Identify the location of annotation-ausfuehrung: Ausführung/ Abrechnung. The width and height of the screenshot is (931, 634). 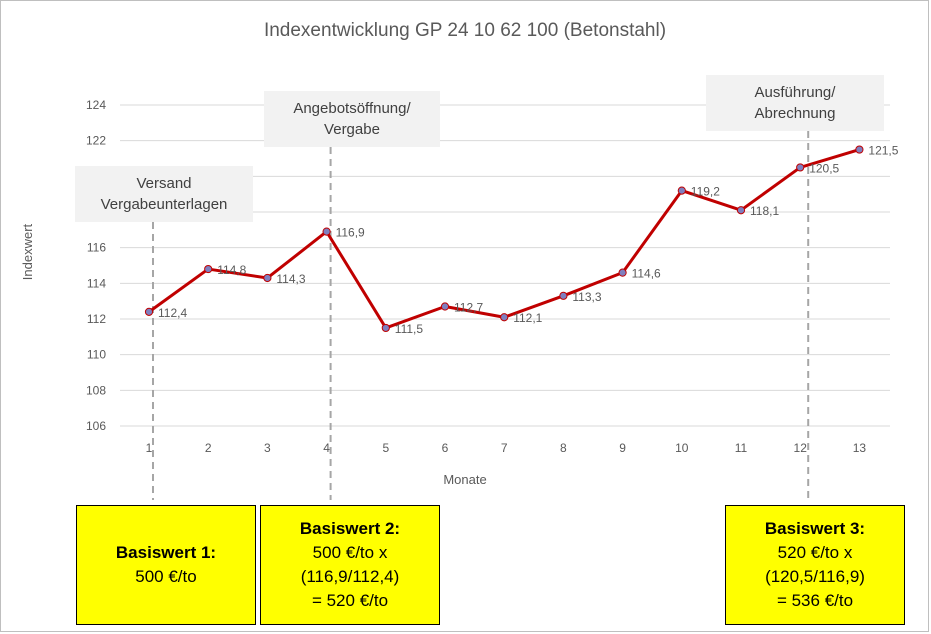
(795, 103).